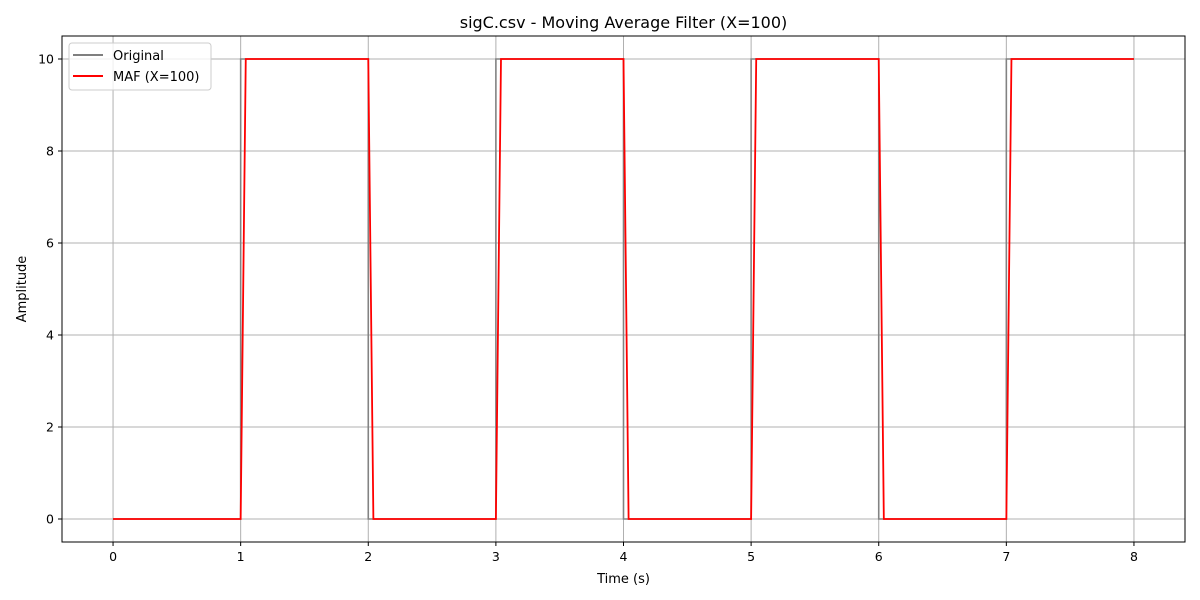 The width and height of the screenshot is (1200, 600). Describe the element at coordinates (624, 556) in the screenshot. I see `x-tick-label: 4` at that location.